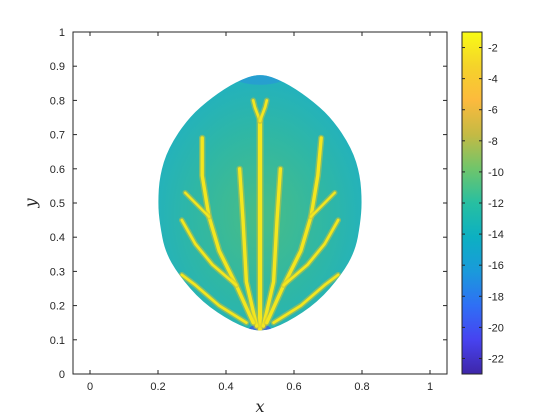  I want to click on colorbar-tick-label: -6, so click(493, 111).